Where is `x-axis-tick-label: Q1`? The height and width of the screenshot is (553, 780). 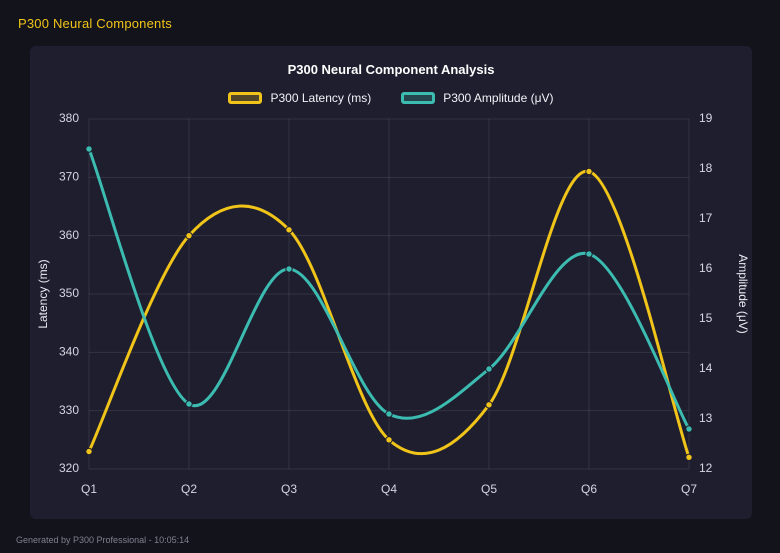 x-axis-tick-label: Q1 is located at coordinates (89, 489).